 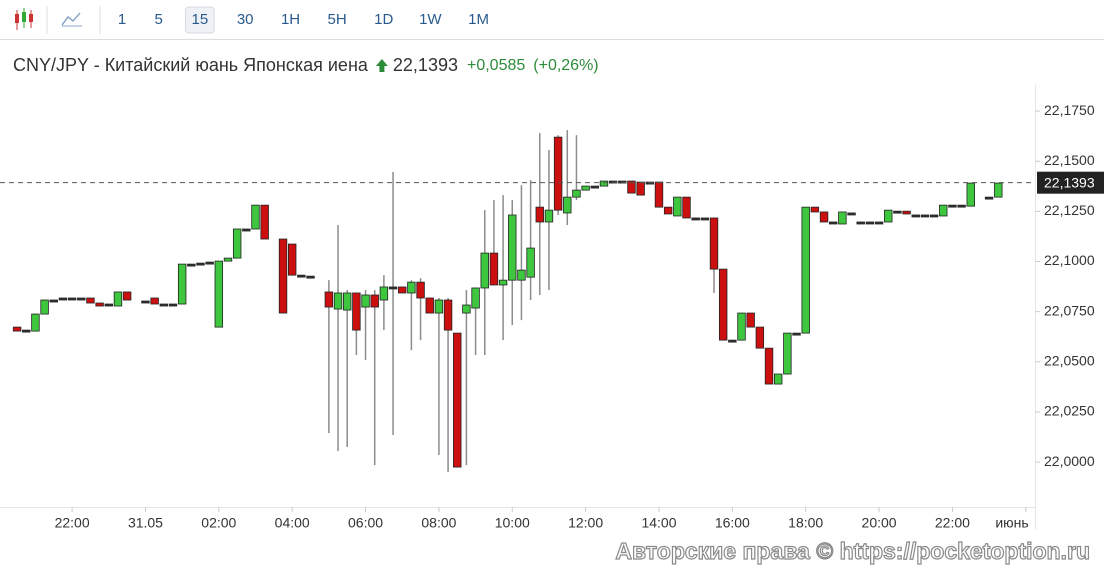 I want to click on x-tick-label: 20:00, so click(x=879, y=523).